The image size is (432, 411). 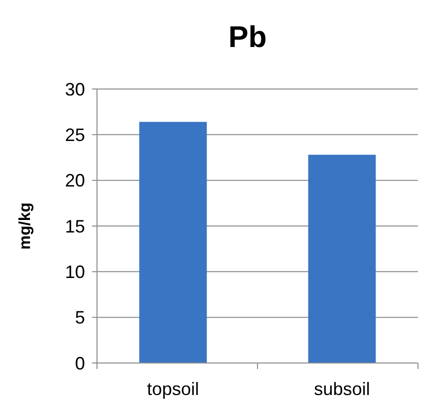 What do you see at coordinates (74, 272) in the screenshot?
I see `y-tick-label: 10` at bounding box center [74, 272].